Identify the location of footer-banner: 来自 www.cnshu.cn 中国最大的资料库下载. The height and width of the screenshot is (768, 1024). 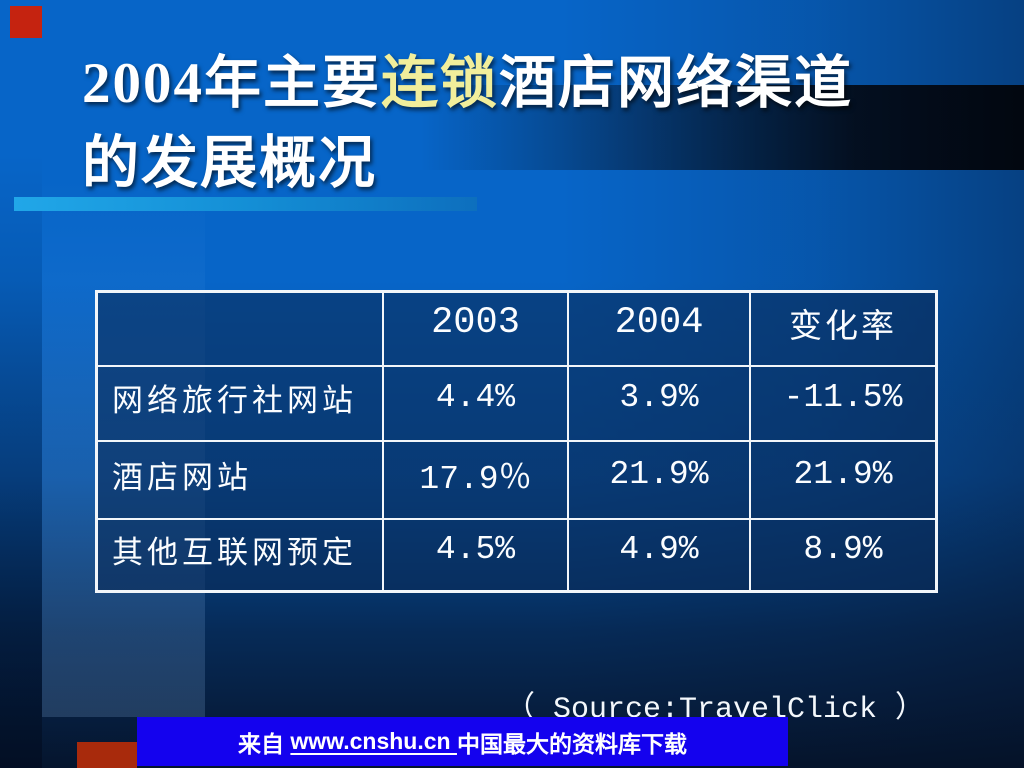
(462, 741).